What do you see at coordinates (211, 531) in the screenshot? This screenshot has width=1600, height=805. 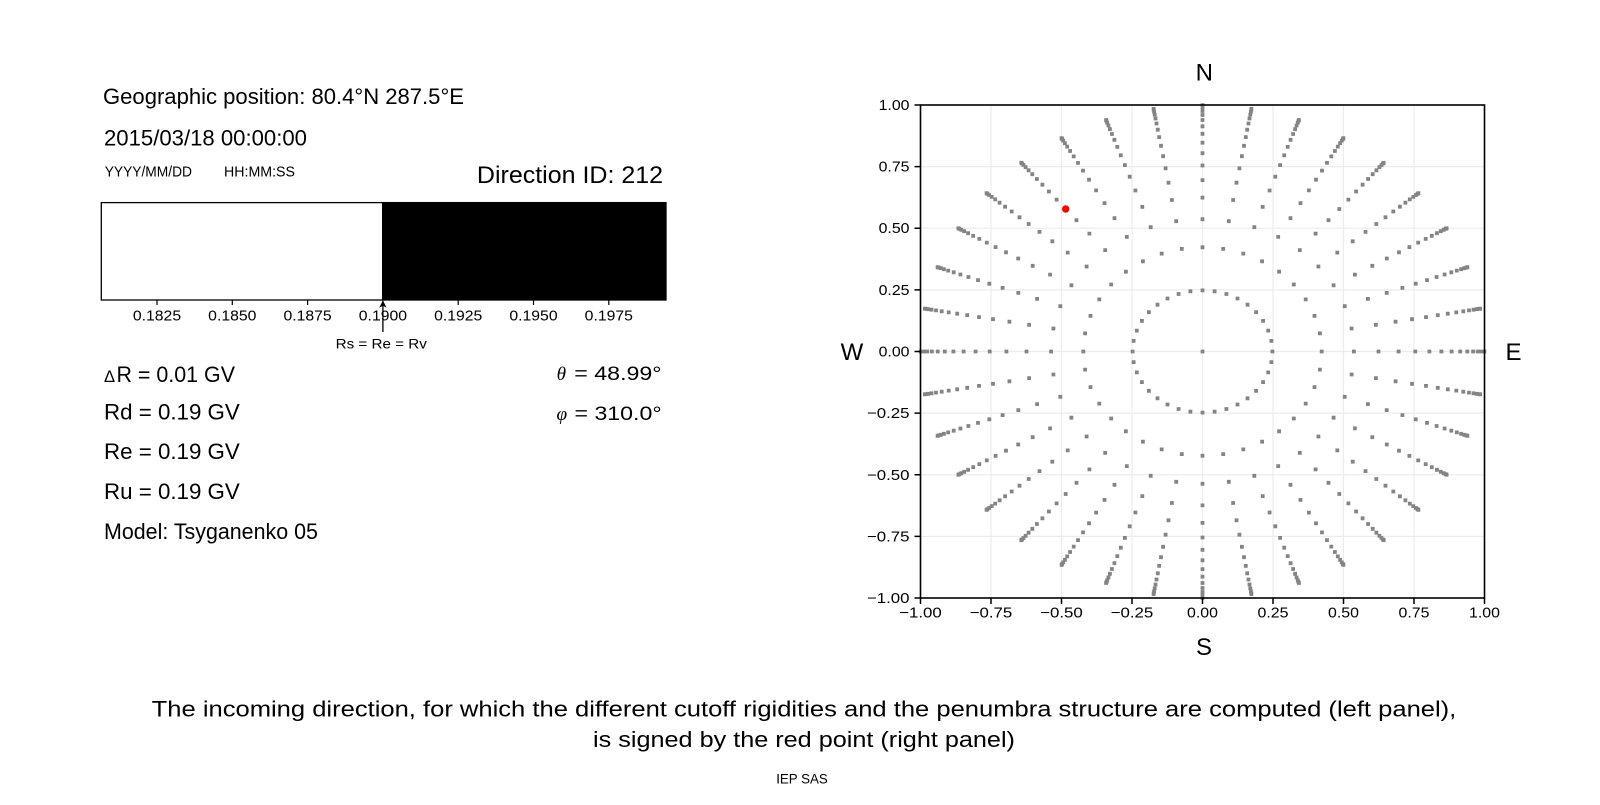 I see `svg-text: Model: Tsyganenko 05` at bounding box center [211, 531].